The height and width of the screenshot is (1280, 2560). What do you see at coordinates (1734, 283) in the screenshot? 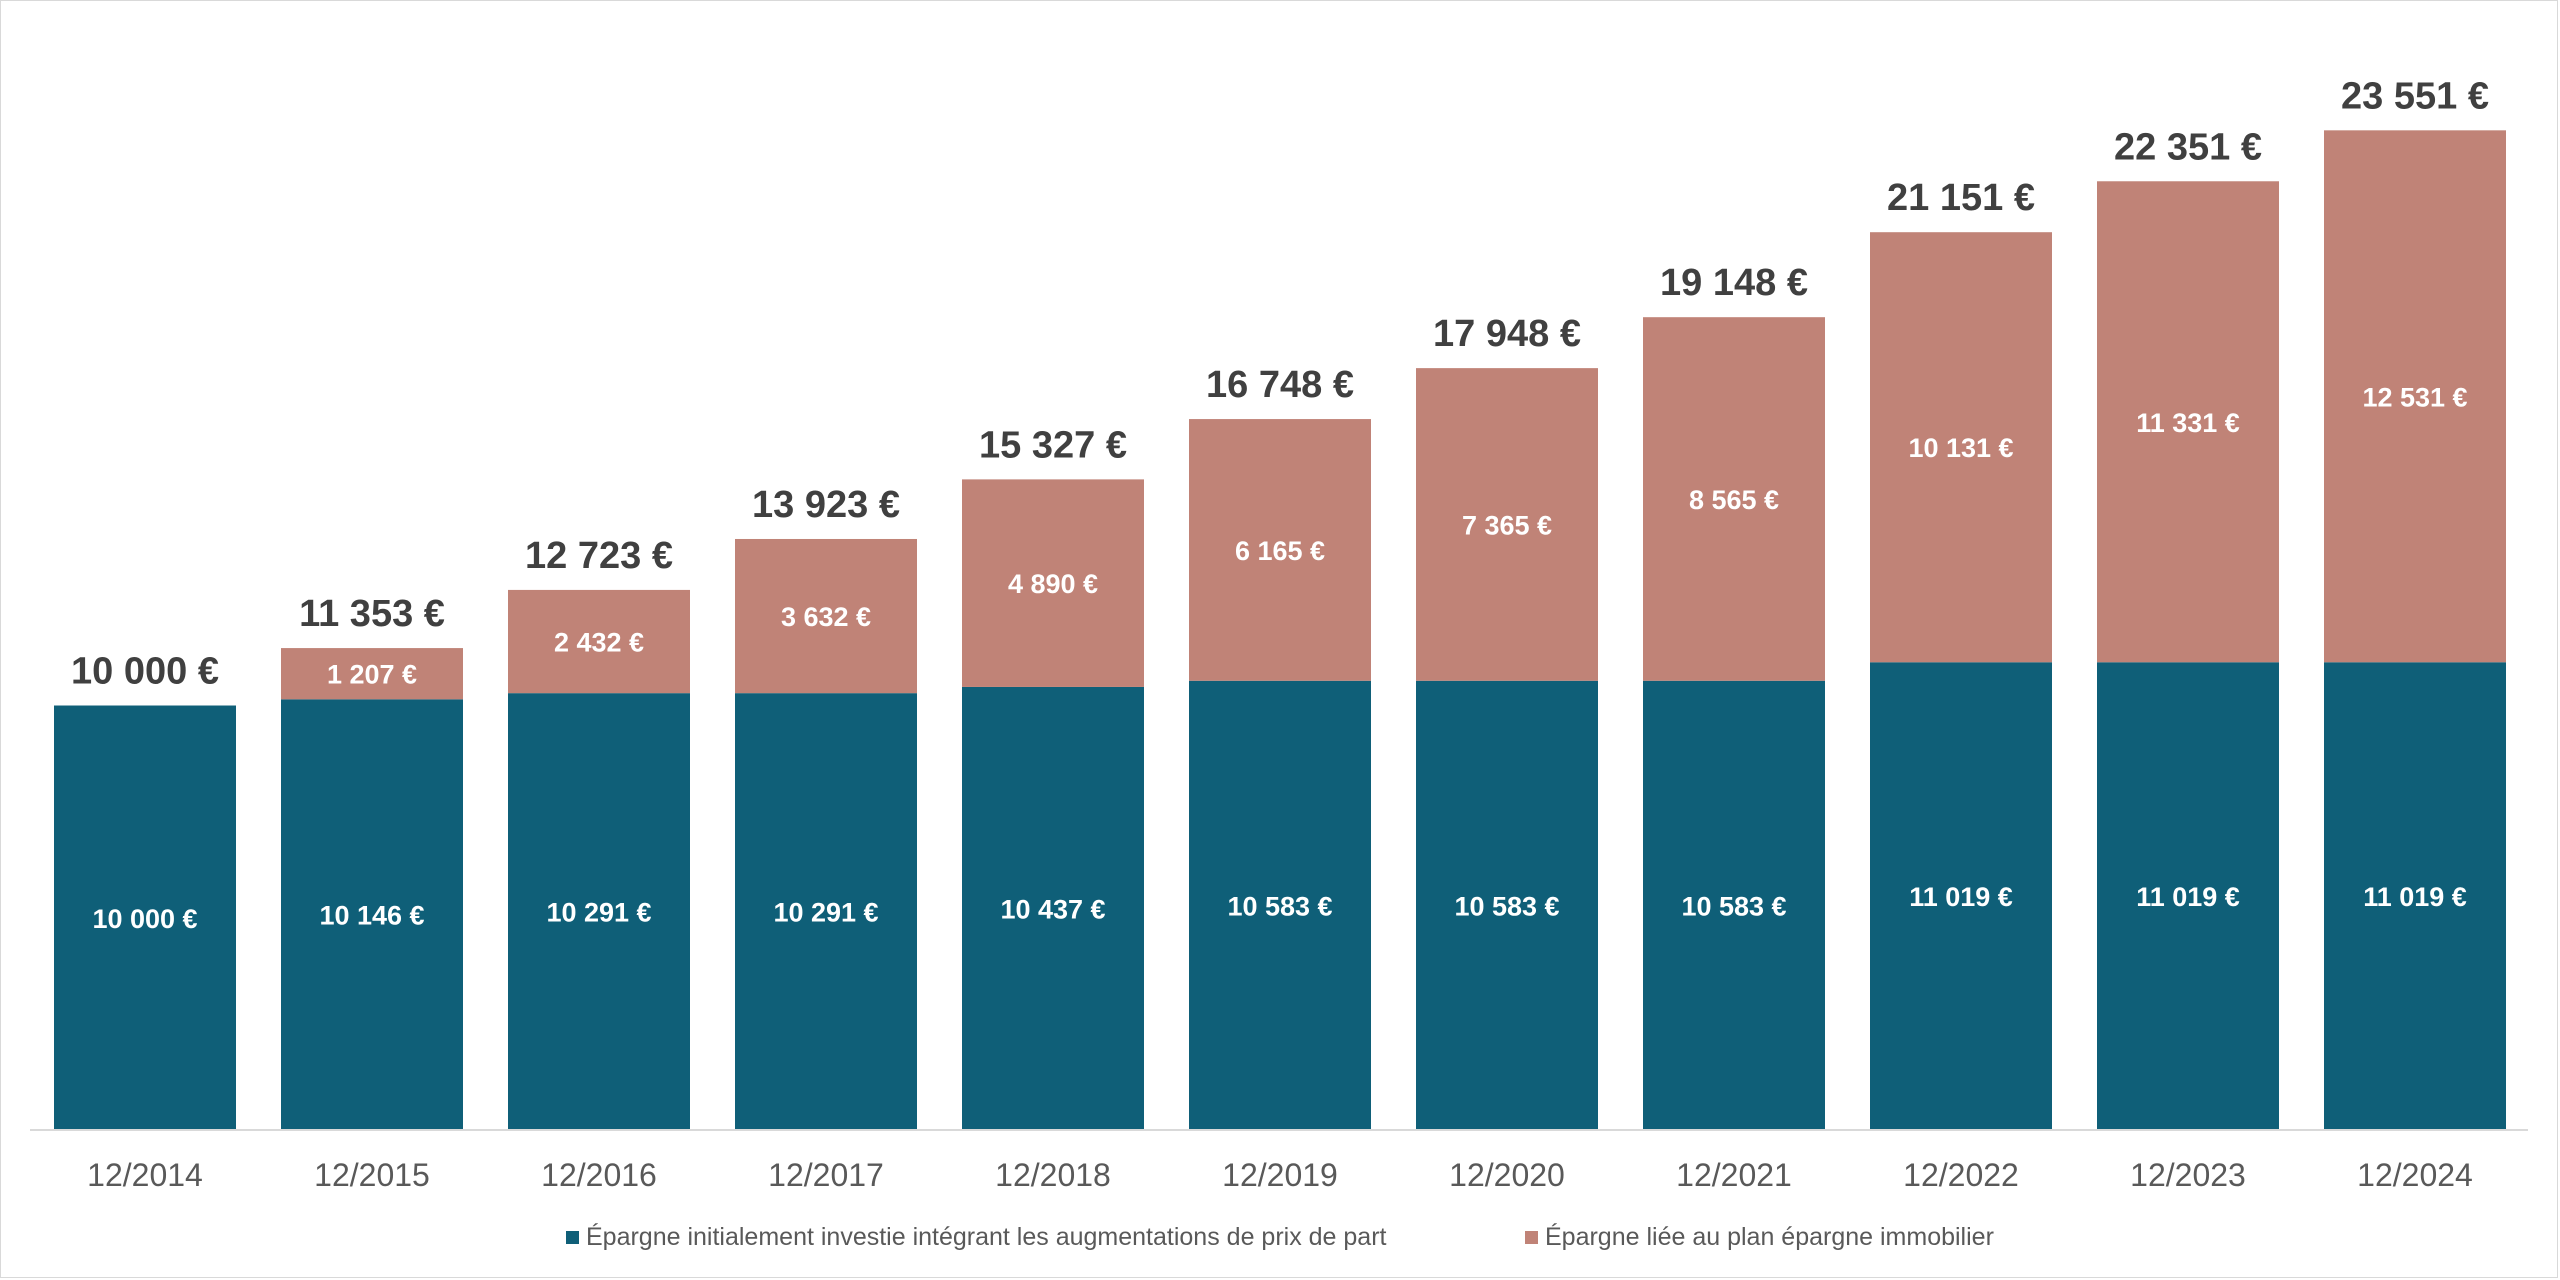
I see `bar-total-label: 19 148 €` at bounding box center [1734, 283].